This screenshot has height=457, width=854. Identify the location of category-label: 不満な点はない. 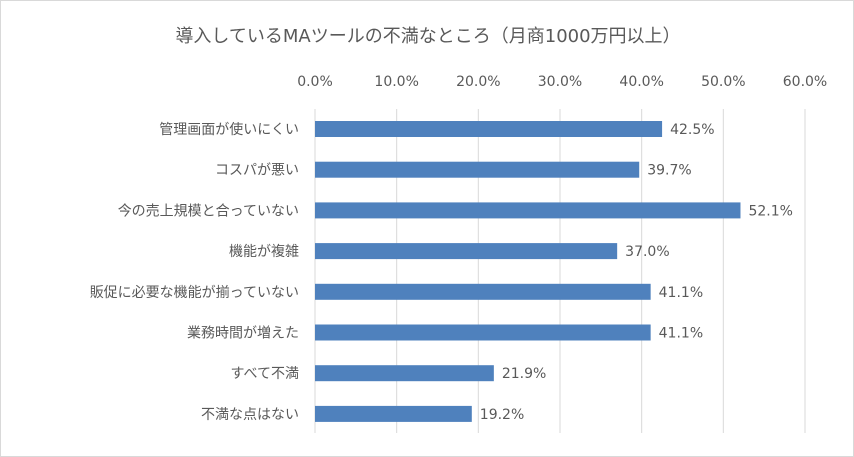
(250, 415).